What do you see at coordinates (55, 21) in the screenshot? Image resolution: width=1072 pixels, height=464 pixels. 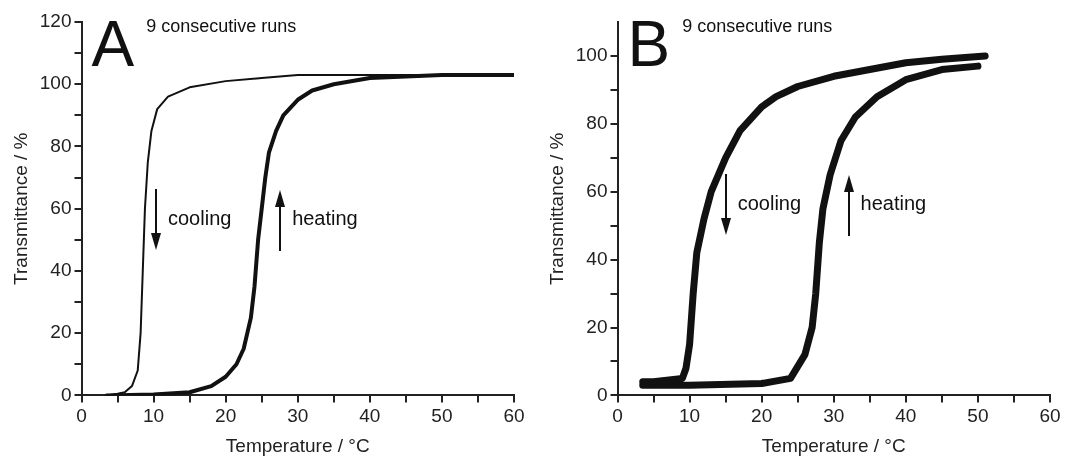 I see `y-tick-label: 120` at bounding box center [55, 21].